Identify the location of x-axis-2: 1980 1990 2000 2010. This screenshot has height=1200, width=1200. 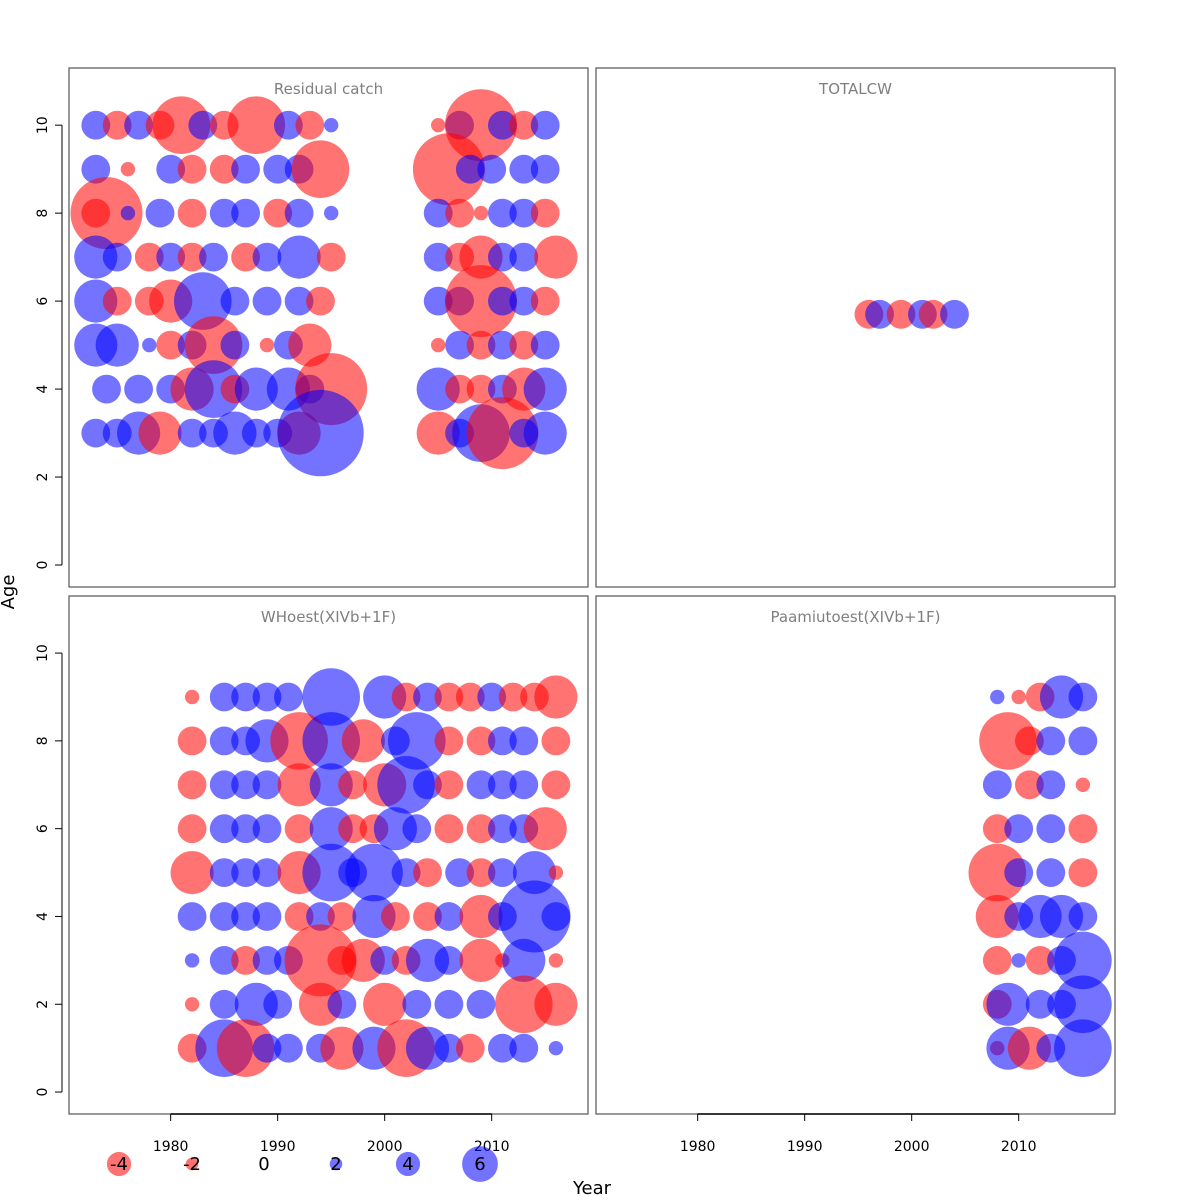
(331, 1134).